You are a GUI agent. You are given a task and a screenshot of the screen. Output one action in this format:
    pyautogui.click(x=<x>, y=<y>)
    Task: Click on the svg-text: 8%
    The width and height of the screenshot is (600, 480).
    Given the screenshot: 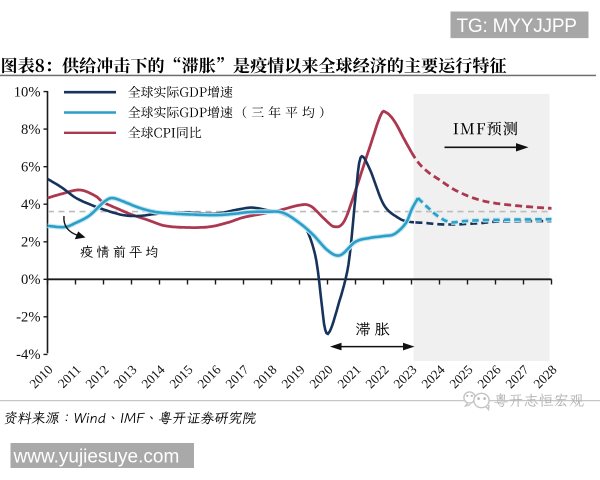 What is the action you would take?
    pyautogui.click(x=30, y=130)
    